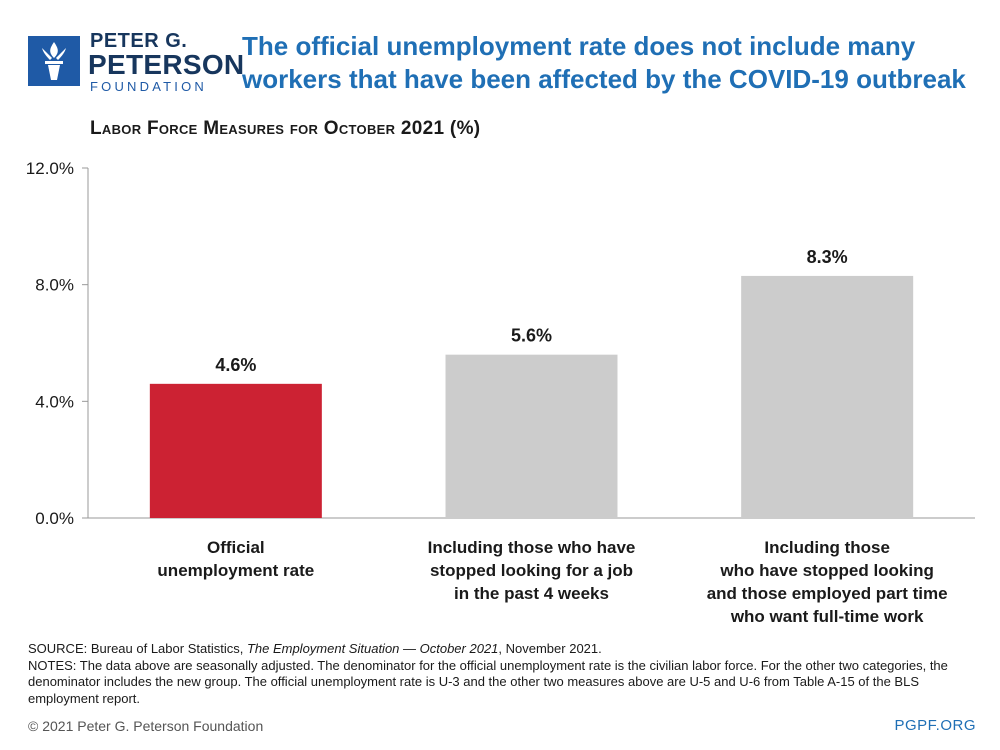 Image resolution: width=1000 pixels, height=750 pixels. What do you see at coordinates (148, 86) in the screenshot?
I see `logo-text-line3: FOUNDATION` at bounding box center [148, 86].